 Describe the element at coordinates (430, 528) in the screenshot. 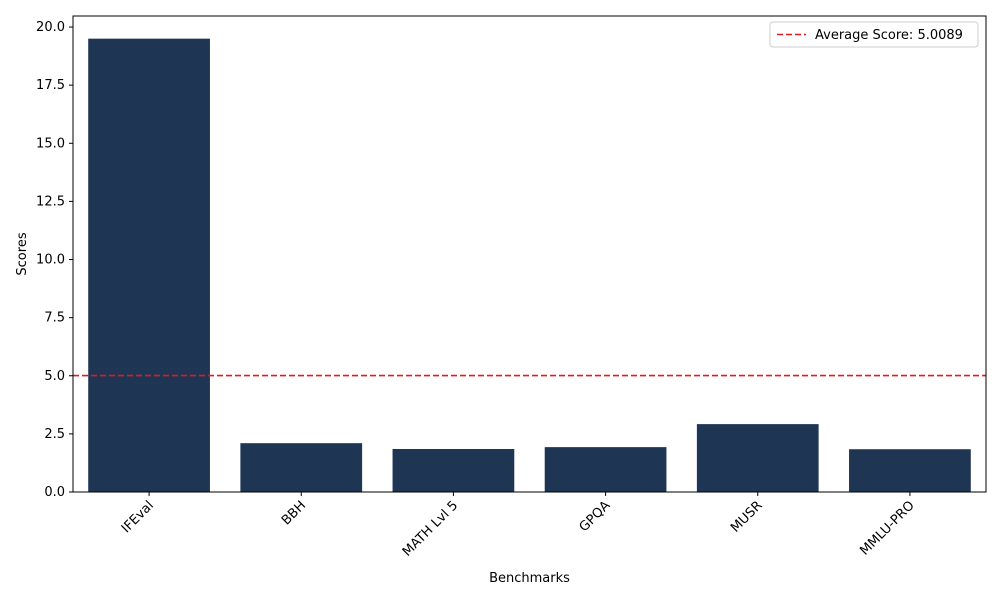

I see `x-tick-label: MATH Lvl 5` at that location.